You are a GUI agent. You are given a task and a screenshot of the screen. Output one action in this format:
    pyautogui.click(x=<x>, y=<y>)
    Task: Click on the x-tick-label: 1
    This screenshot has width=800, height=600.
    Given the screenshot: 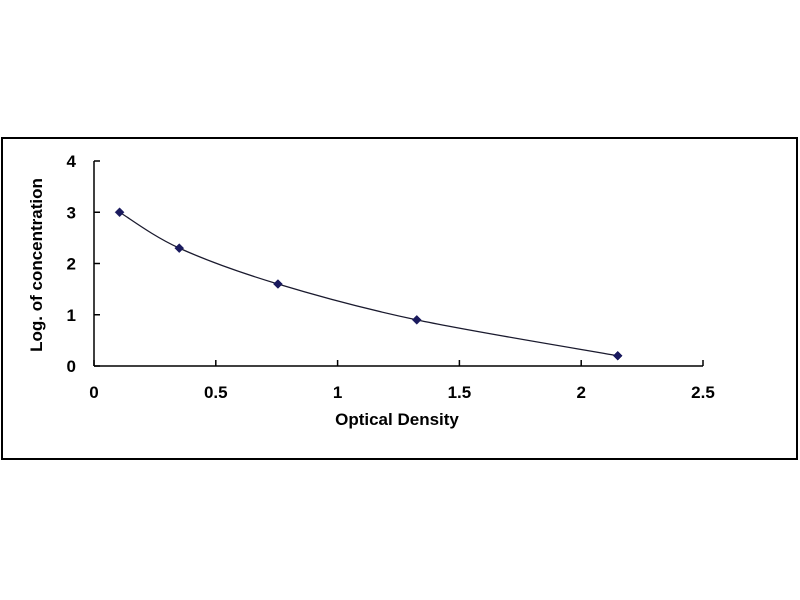 What is the action you would take?
    pyautogui.click(x=337, y=392)
    